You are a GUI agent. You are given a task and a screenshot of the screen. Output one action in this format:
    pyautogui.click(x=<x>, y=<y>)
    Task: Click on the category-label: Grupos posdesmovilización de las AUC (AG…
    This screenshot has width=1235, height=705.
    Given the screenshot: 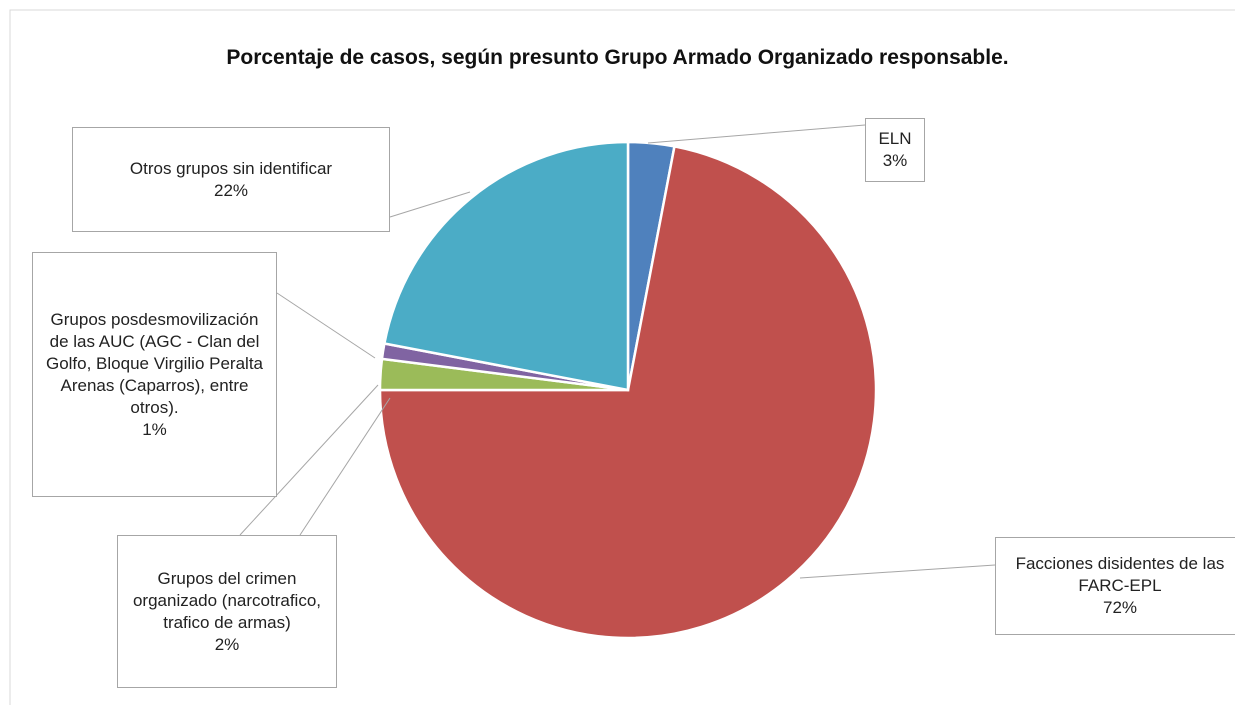 What is the action you would take?
    pyautogui.click(x=154, y=363)
    